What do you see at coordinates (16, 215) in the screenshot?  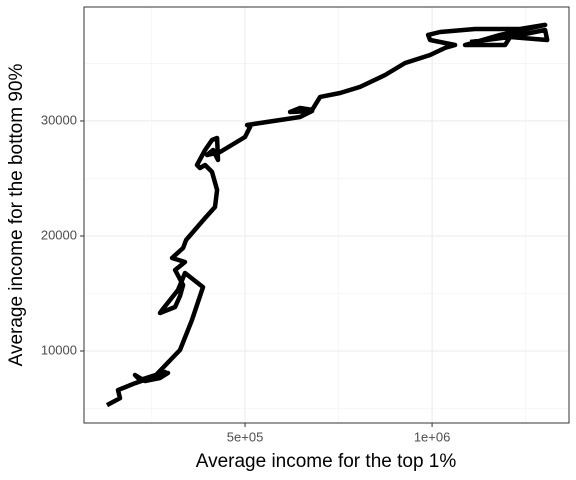 I see `y-axis-title: Average income for the bottom 90%` at bounding box center [16, 215].